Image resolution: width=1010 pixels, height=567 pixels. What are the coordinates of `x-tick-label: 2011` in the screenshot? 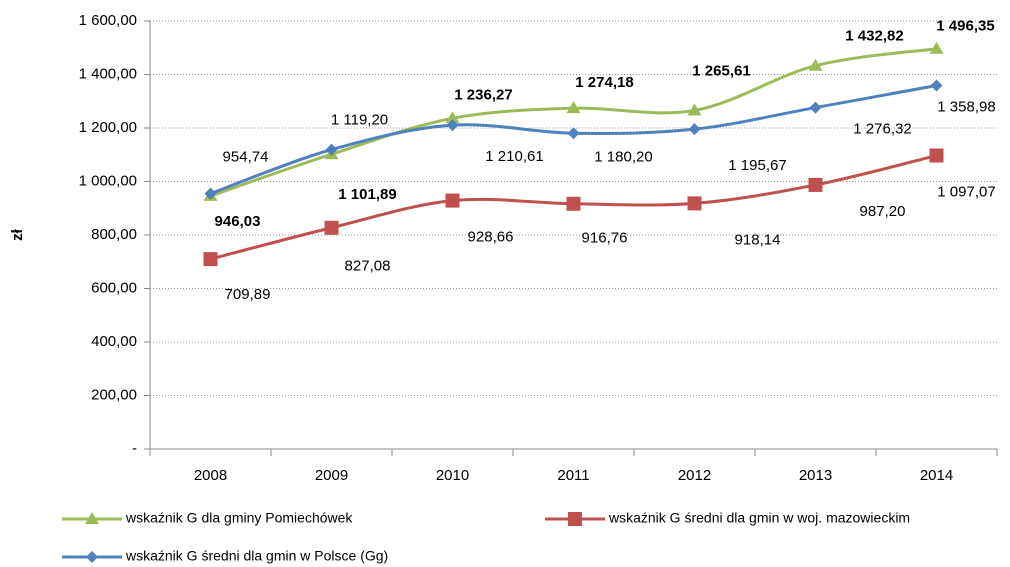 It's located at (573, 475).